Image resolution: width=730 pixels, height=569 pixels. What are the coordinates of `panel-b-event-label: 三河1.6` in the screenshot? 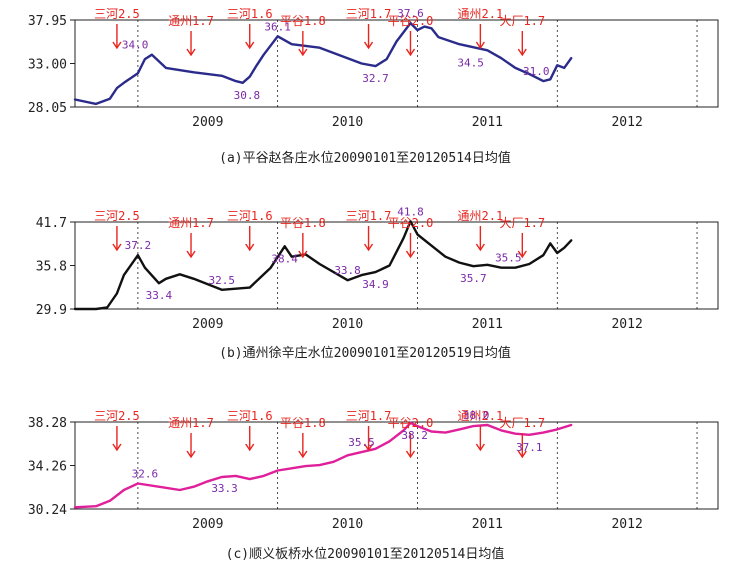 It's located at (250, 216).